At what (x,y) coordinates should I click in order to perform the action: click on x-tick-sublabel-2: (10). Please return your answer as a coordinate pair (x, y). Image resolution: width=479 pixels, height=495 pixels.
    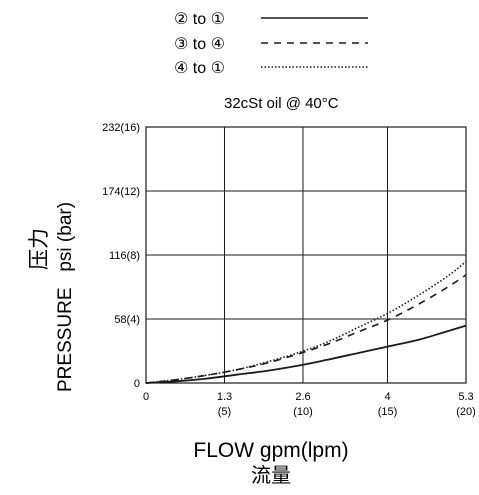
    Looking at the image, I should click on (303, 412).